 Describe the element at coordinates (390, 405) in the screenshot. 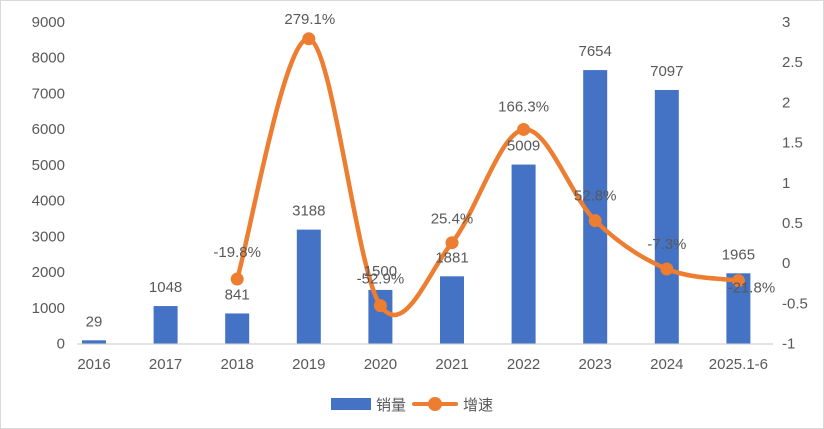

I see `legend-label-sales: 销量` at that location.